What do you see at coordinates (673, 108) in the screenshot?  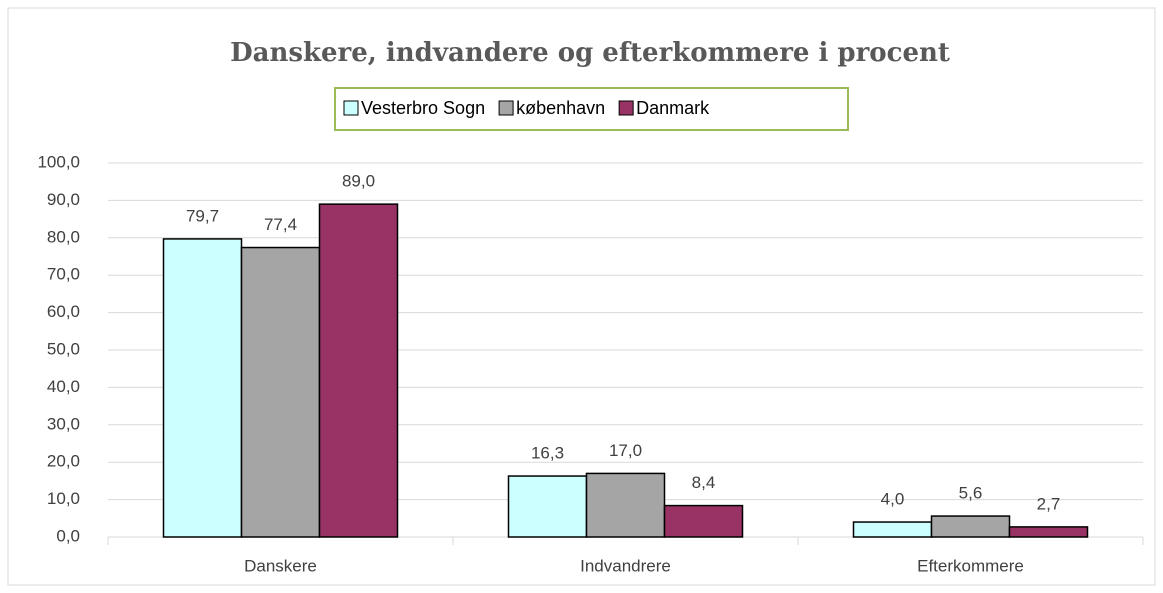 I see `legend-label: Danmark` at bounding box center [673, 108].